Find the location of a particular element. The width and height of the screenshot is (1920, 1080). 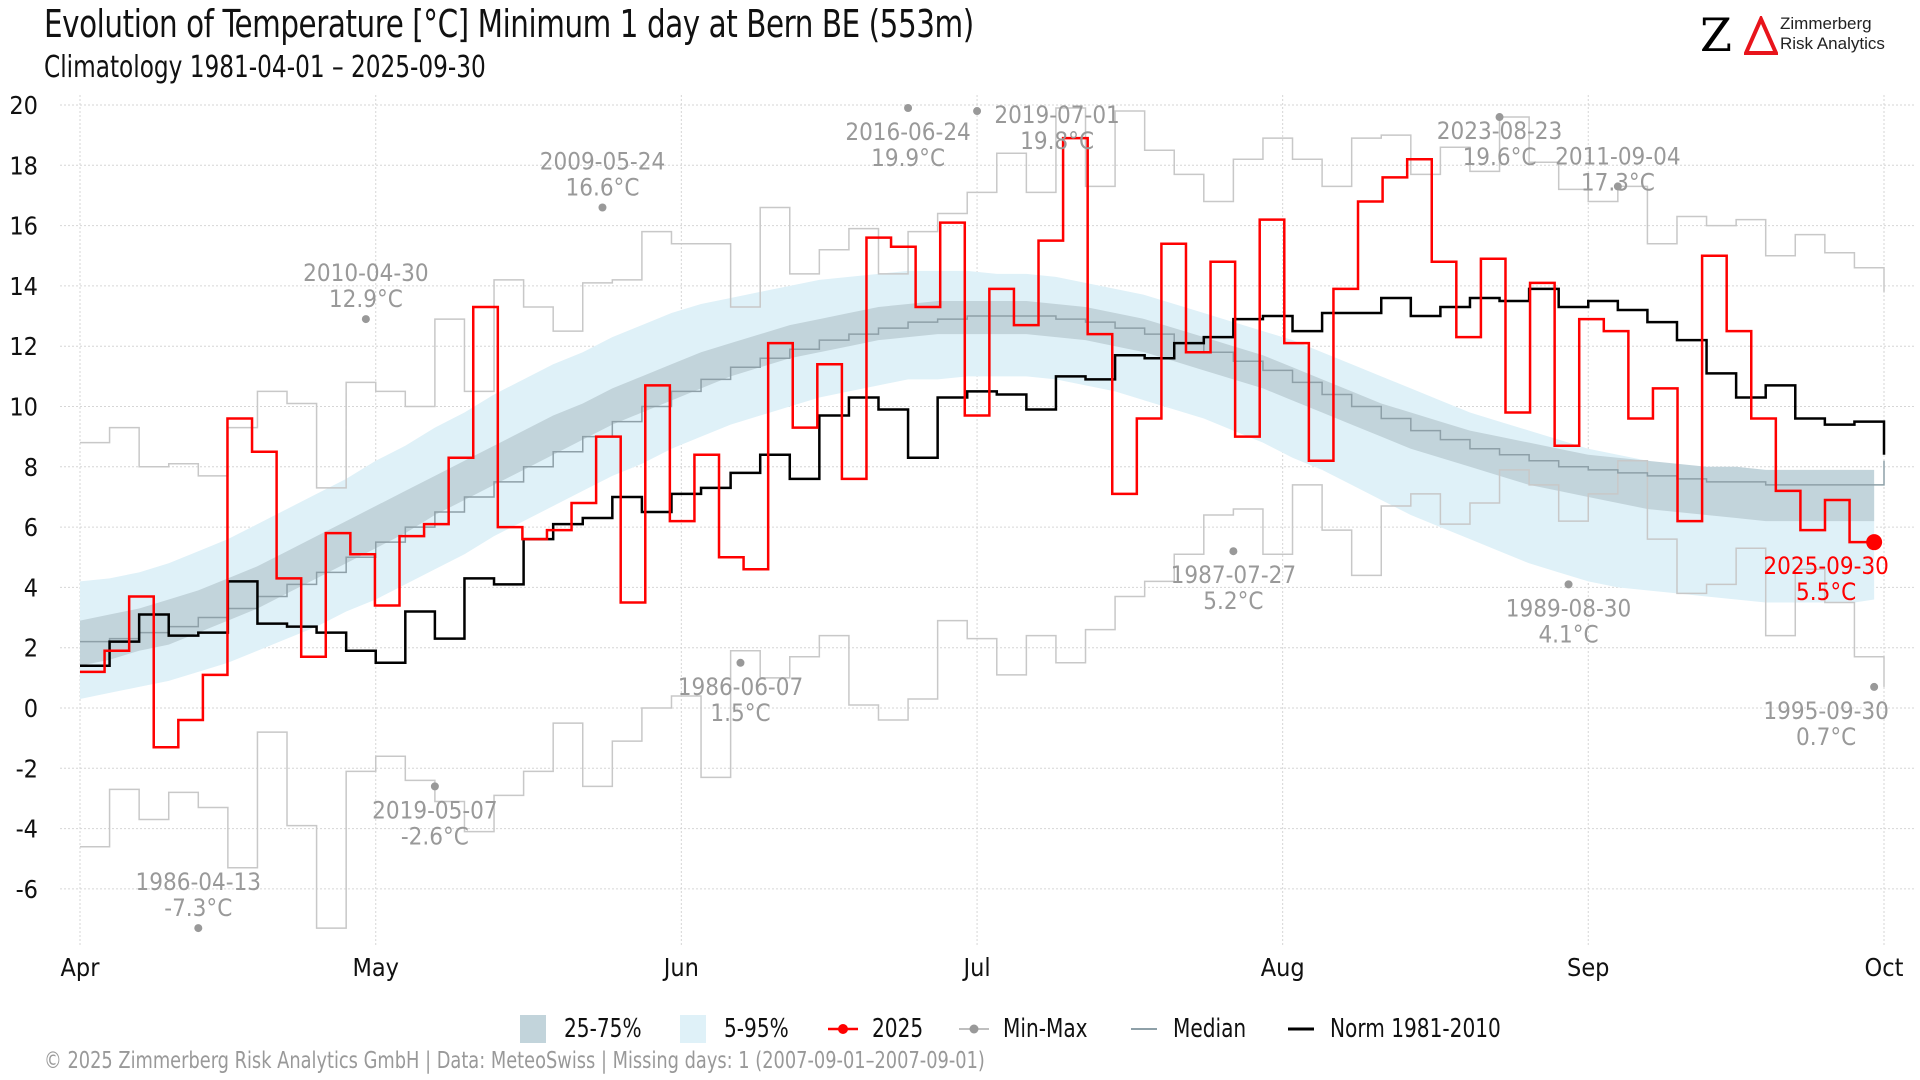

annotation-date: 2010-04-30 is located at coordinates (365, 273).